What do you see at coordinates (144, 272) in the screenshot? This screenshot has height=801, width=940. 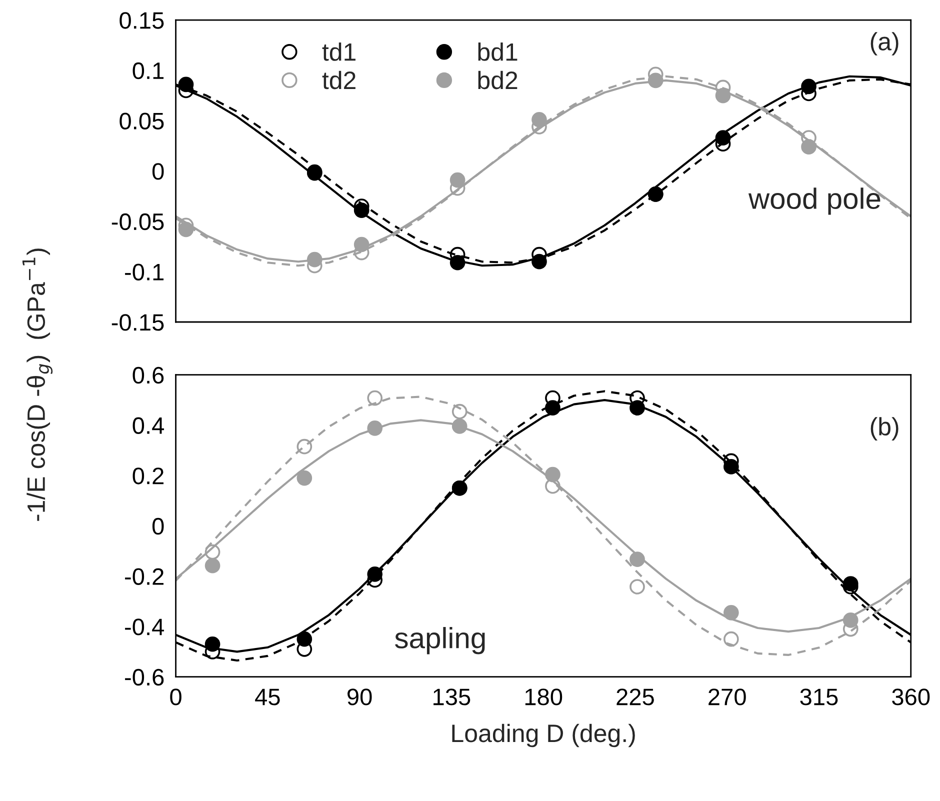 I see `y-tick-label: -0.1` at bounding box center [144, 272].